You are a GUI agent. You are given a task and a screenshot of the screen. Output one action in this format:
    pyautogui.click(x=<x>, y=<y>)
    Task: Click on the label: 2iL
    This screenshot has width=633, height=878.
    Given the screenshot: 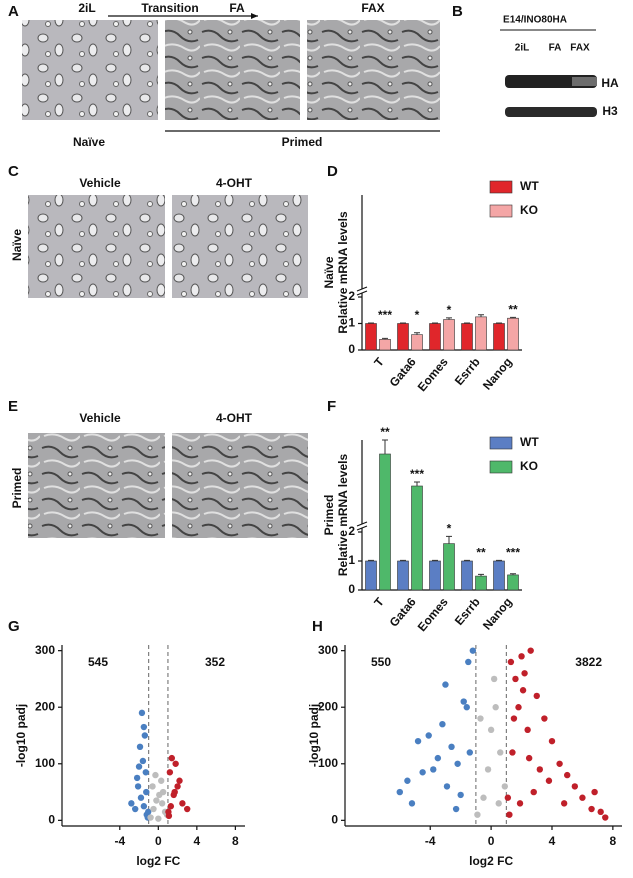 What is the action you would take?
    pyautogui.click(x=522, y=48)
    